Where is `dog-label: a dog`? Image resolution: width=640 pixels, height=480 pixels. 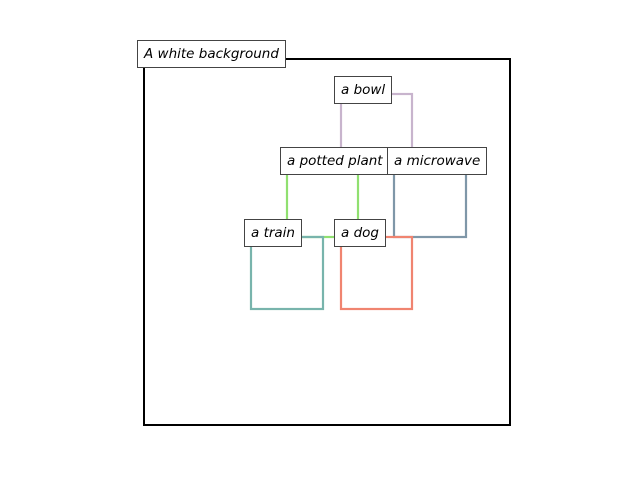
dog-label: a dog is located at coordinates (360, 233).